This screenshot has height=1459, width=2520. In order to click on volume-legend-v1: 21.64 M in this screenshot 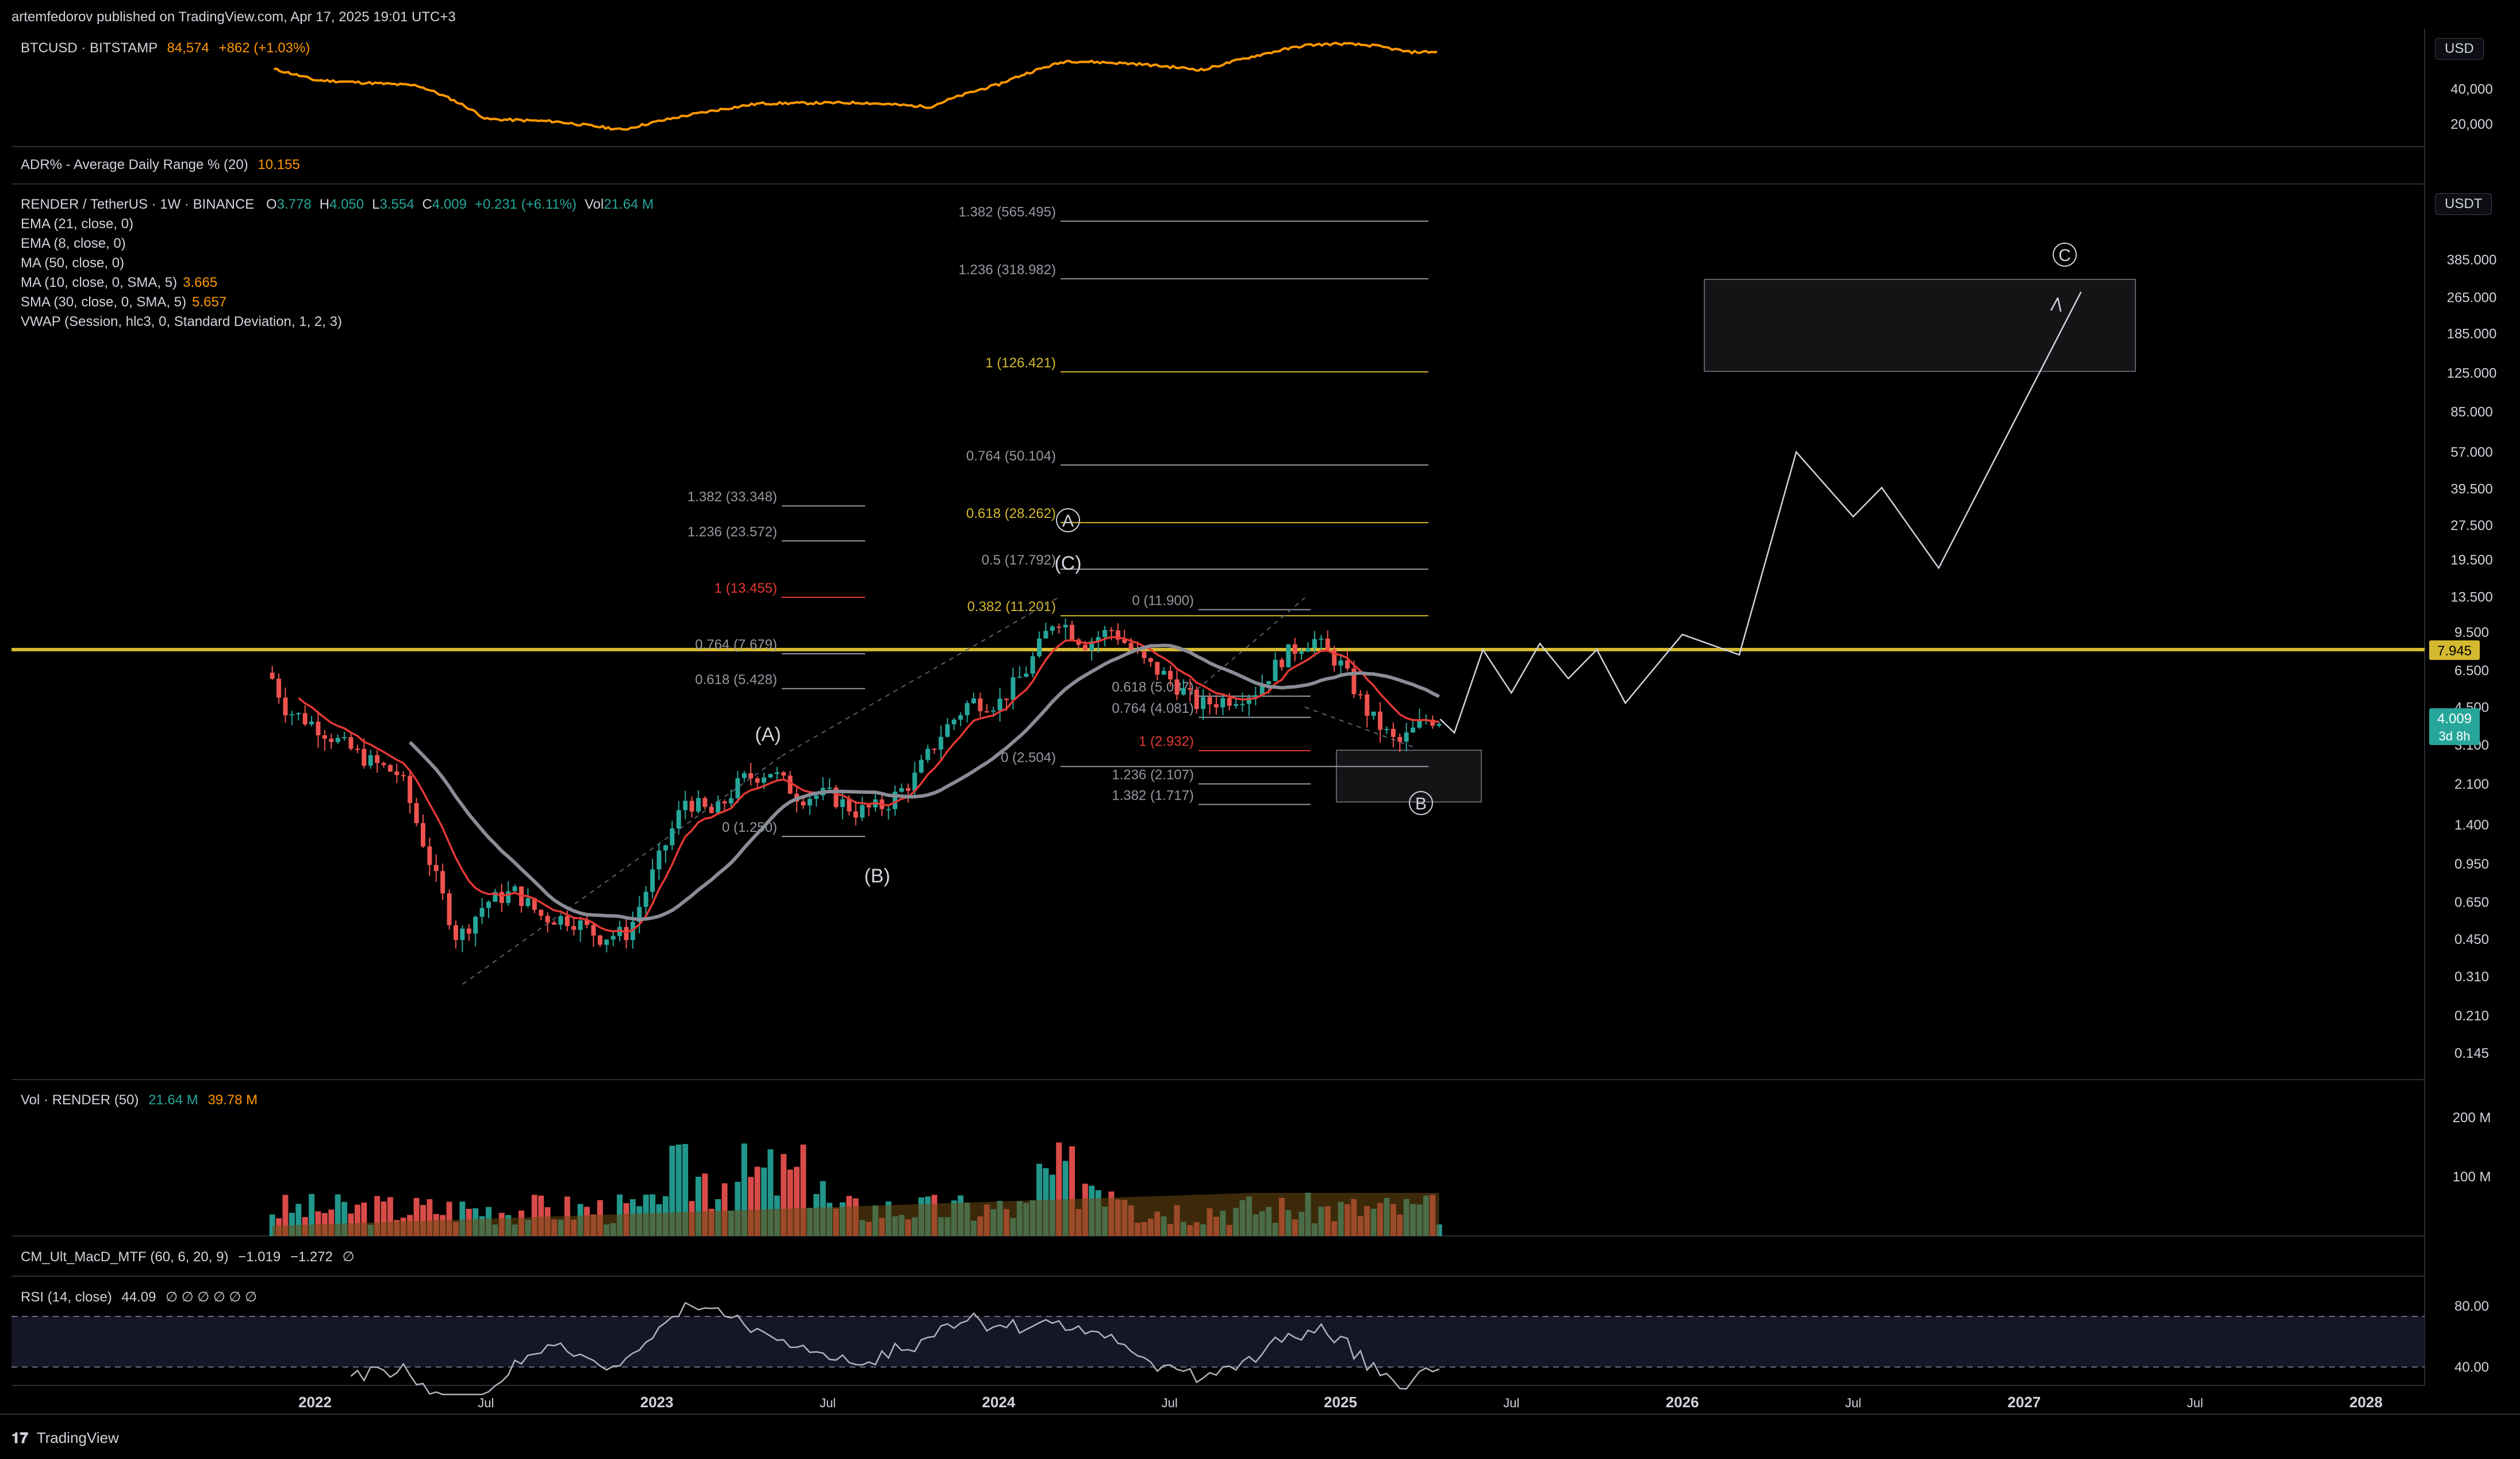, I will do `click(173, 1100)`.